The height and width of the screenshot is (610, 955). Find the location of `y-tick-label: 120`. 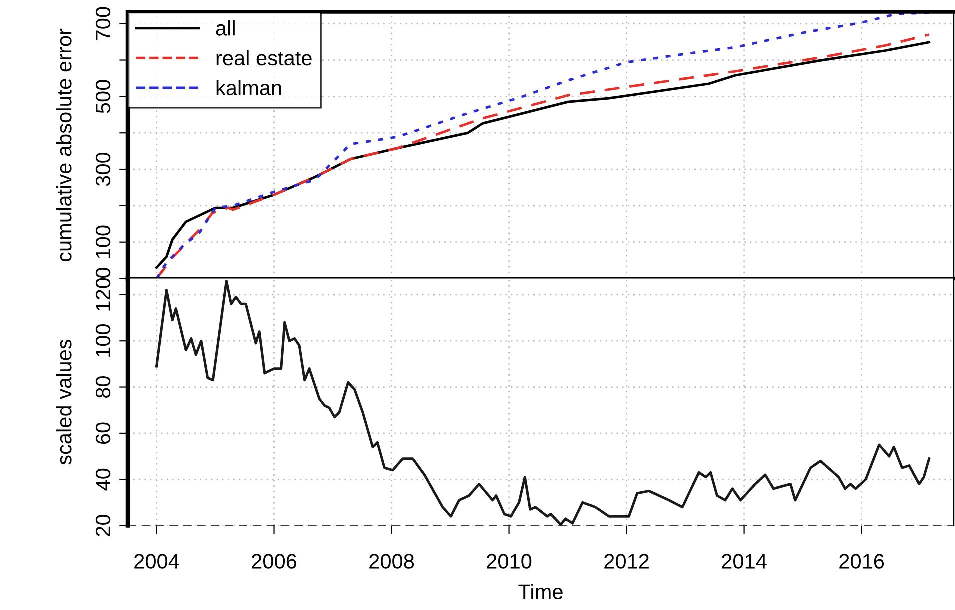

y-tick-label: 120 is located at coordinates (103, 294).